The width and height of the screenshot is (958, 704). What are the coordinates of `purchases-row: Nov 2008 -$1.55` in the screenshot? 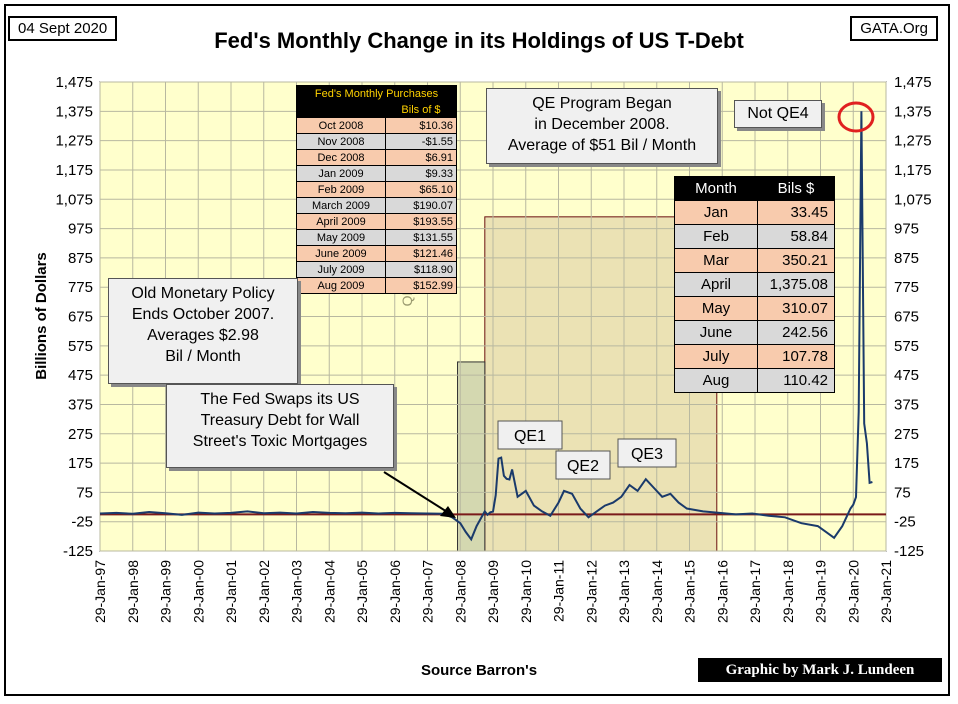 It's located at (376, 141).